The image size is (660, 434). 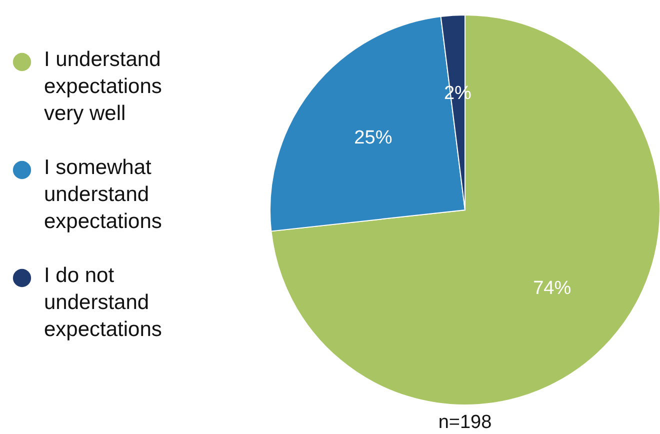 What do you see at coordinates (103, 302) in the screenshot?
I see `legend-label: I do not understand expectations` at bounding box center [103, 302].